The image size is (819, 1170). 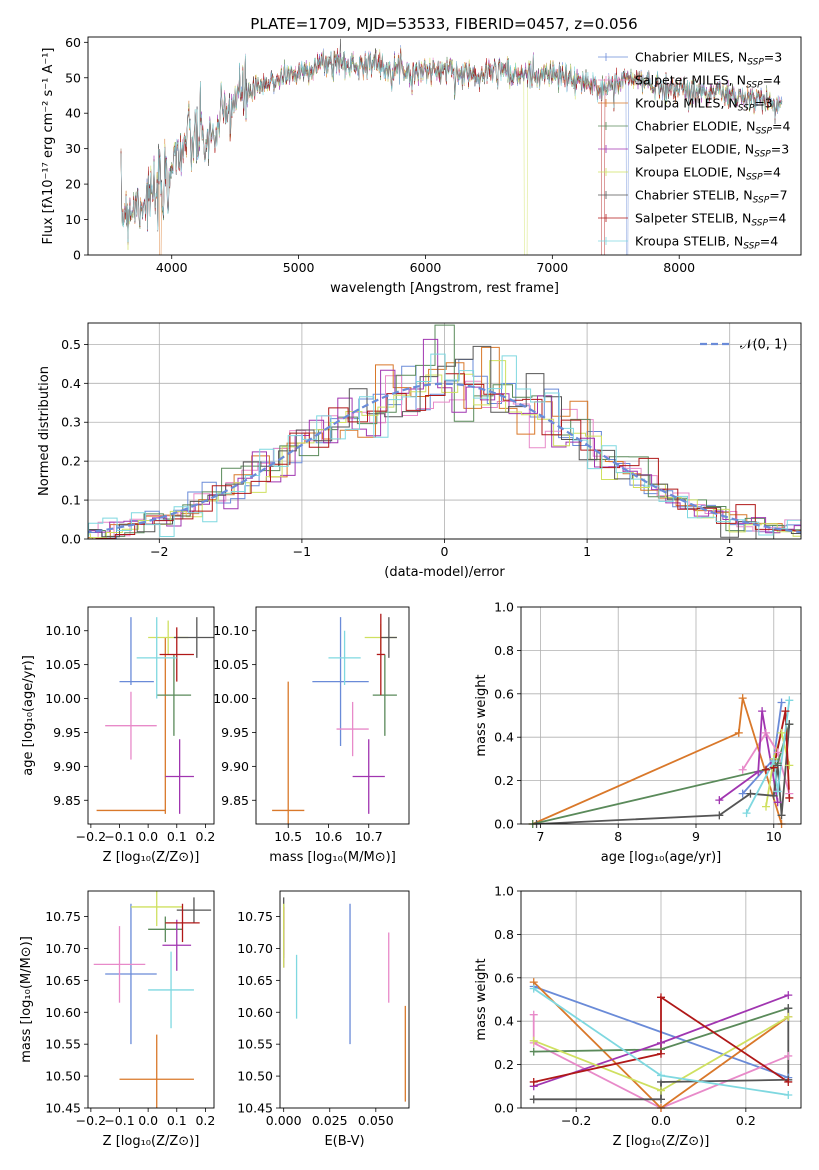 I want to click on y-axis-label: mass [log₁₀(M/M⊙)], so click(x=26, y=999).